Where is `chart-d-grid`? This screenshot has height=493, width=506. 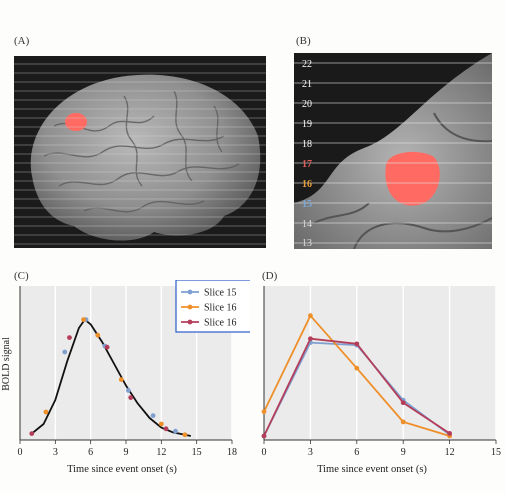
chart-d-grid is located at coordinates (403, 363).